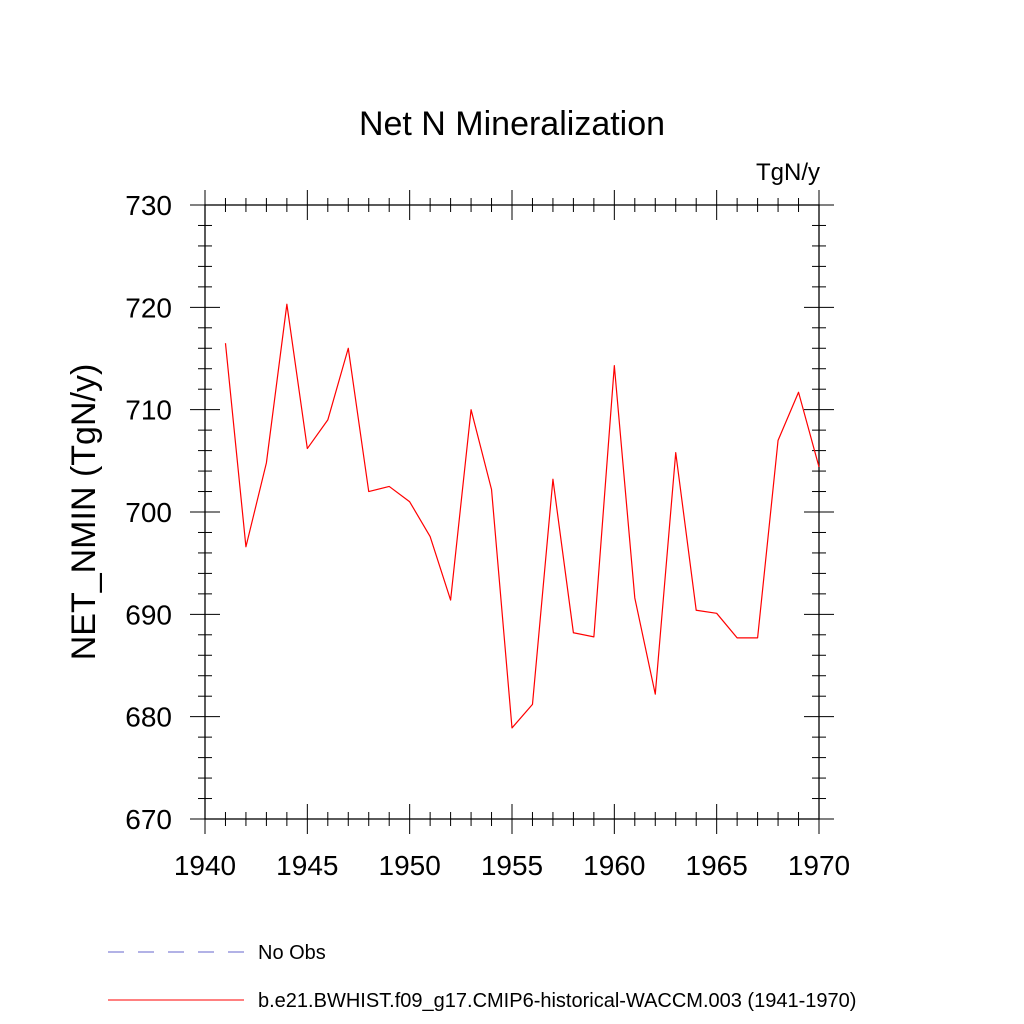 The image size is (1024, 1024). I want to click on y-tick-label: 730, so click(148, 205).